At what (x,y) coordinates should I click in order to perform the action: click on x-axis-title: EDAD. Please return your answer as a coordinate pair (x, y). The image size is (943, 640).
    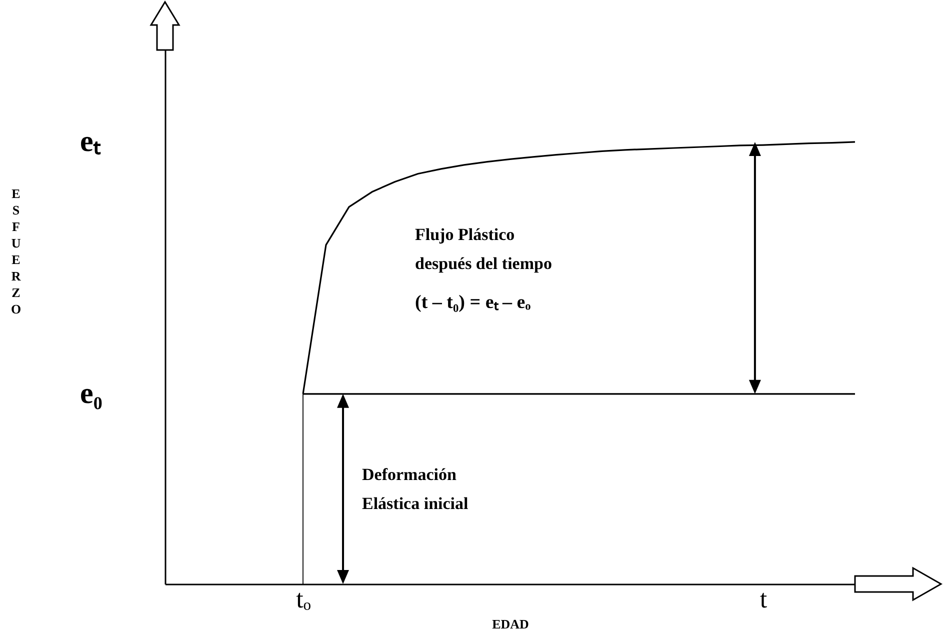
    Looking at the image, I should click on (510, 624).